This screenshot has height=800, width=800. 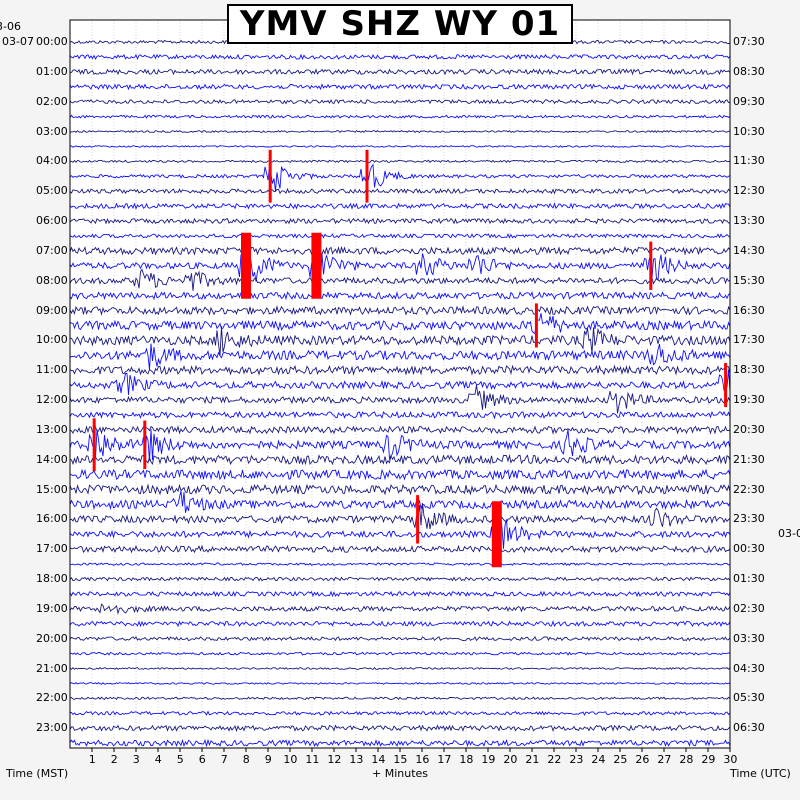 I want to click on right-hour-label: 18:30, so click(x=749, y=370).